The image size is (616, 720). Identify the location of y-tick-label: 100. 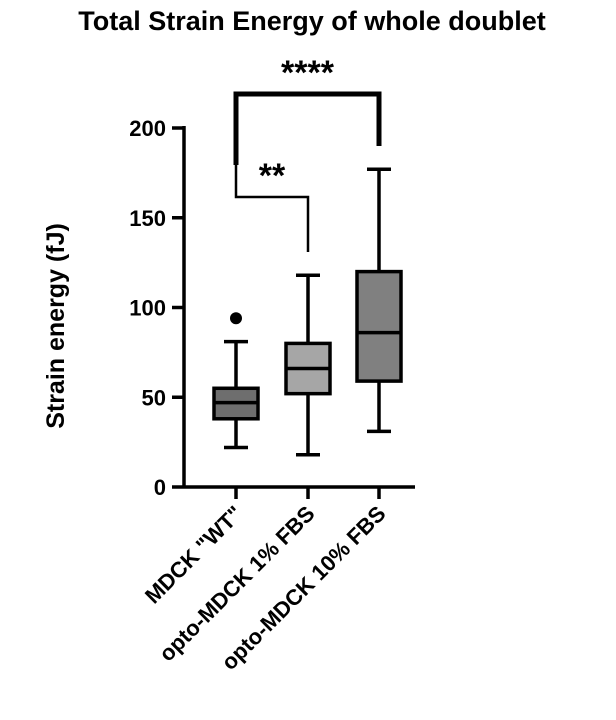
(147, 308).